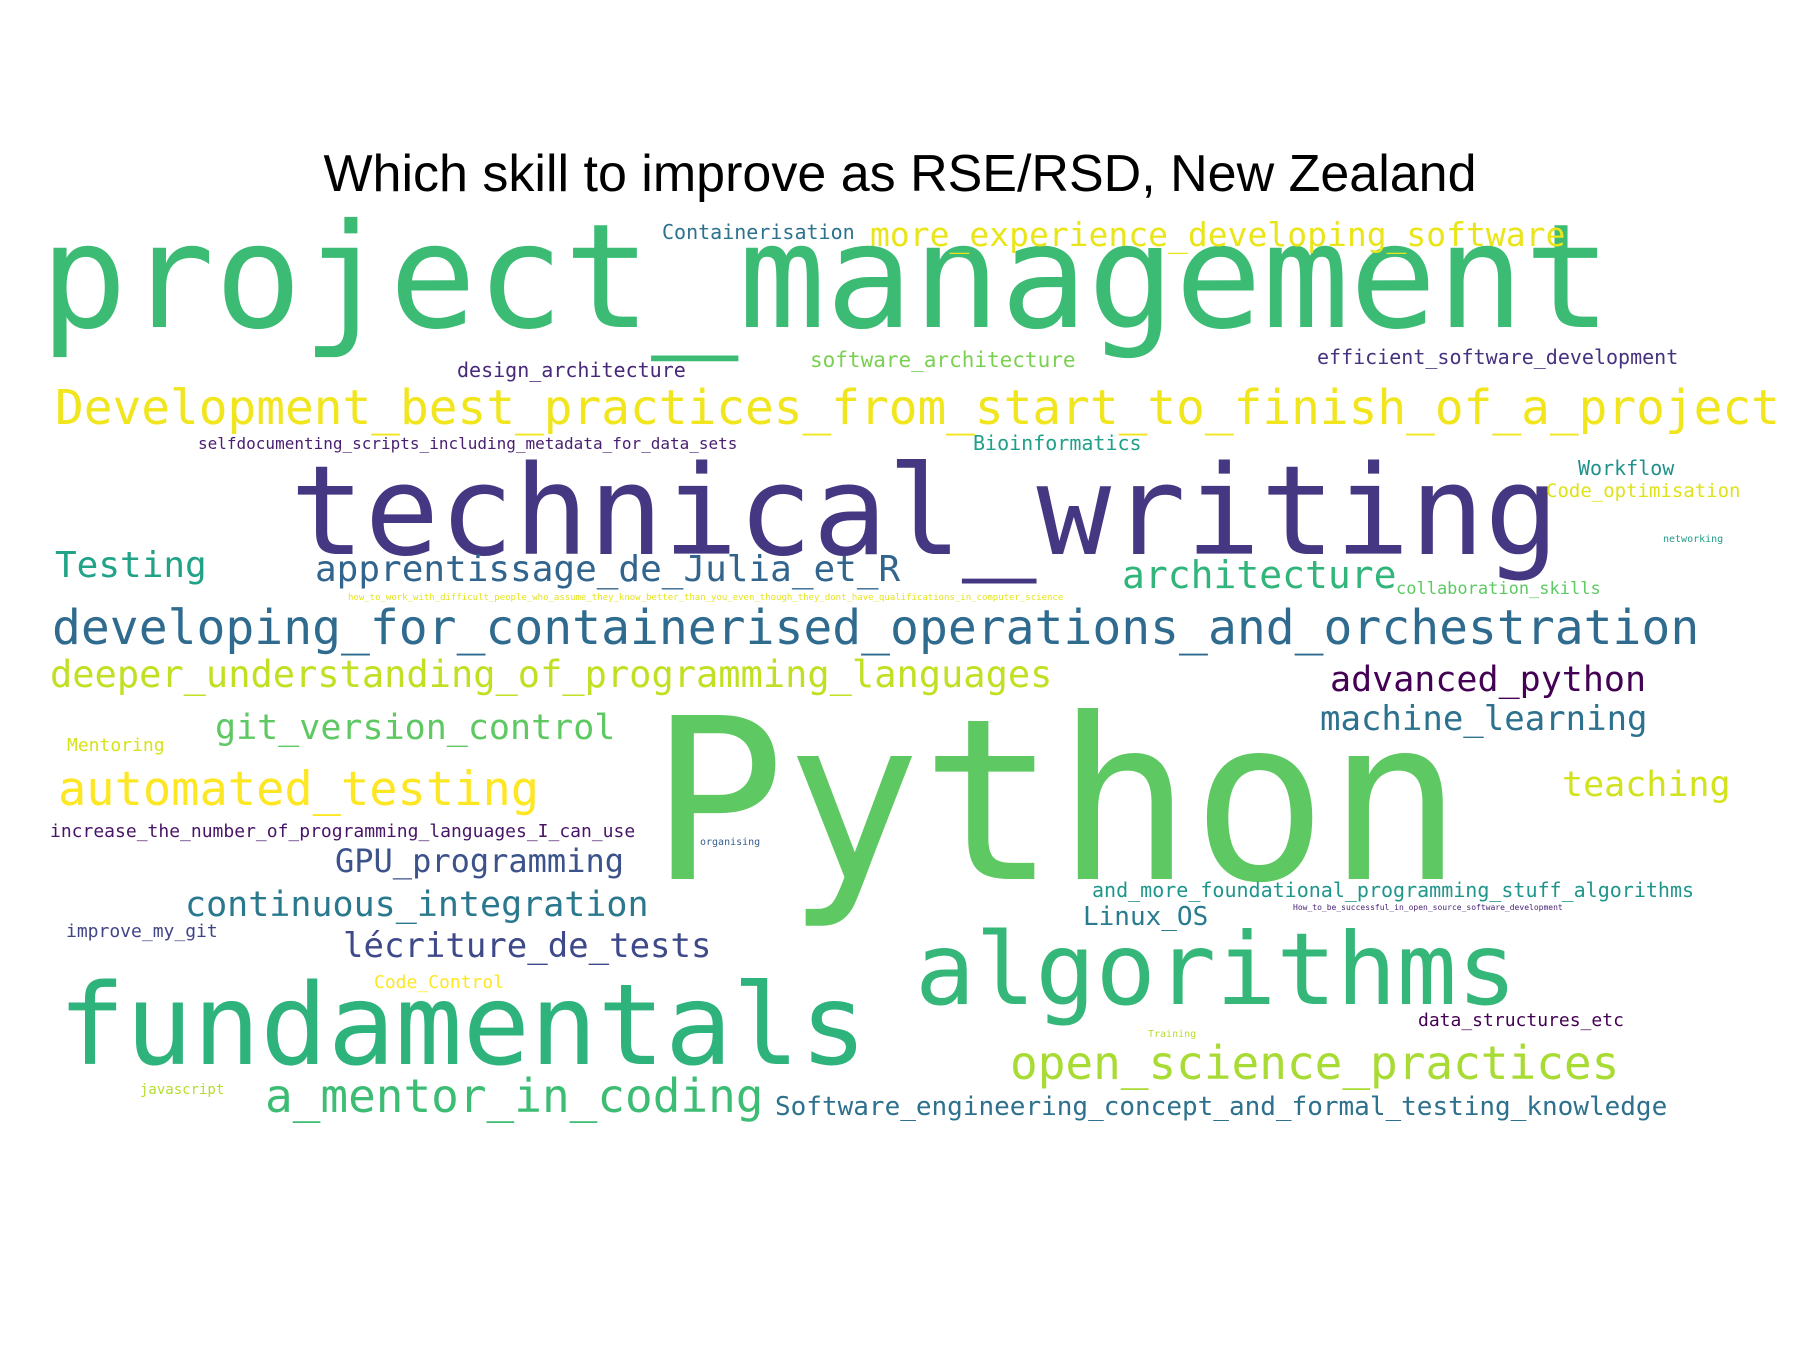 The height and width of the screenshot is (1350, 1800). What do you see at coordinates (1498, 589) in the screenshot?
I see `word-item: collaboration_skills` at bounding box center [1498, 589].